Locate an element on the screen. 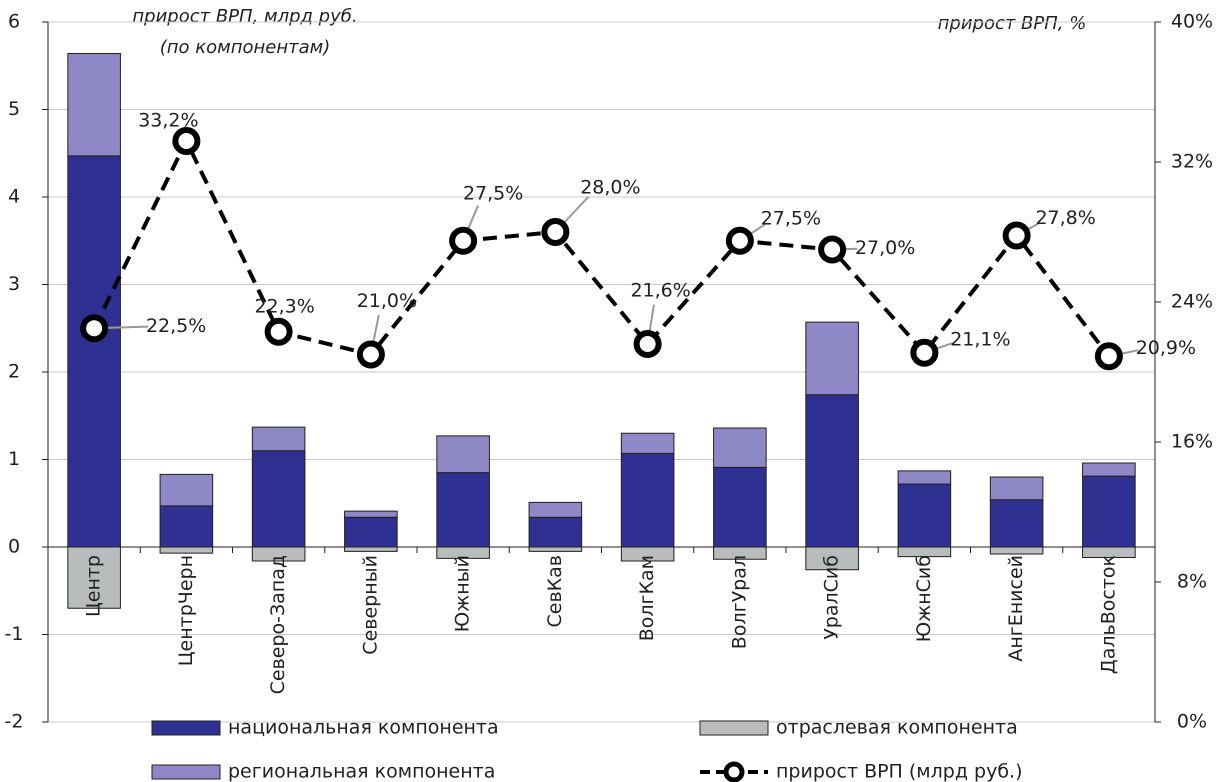 This screenshot has width=1230, height=782. data-label: 21,6% is located at coordinates (660, 291).